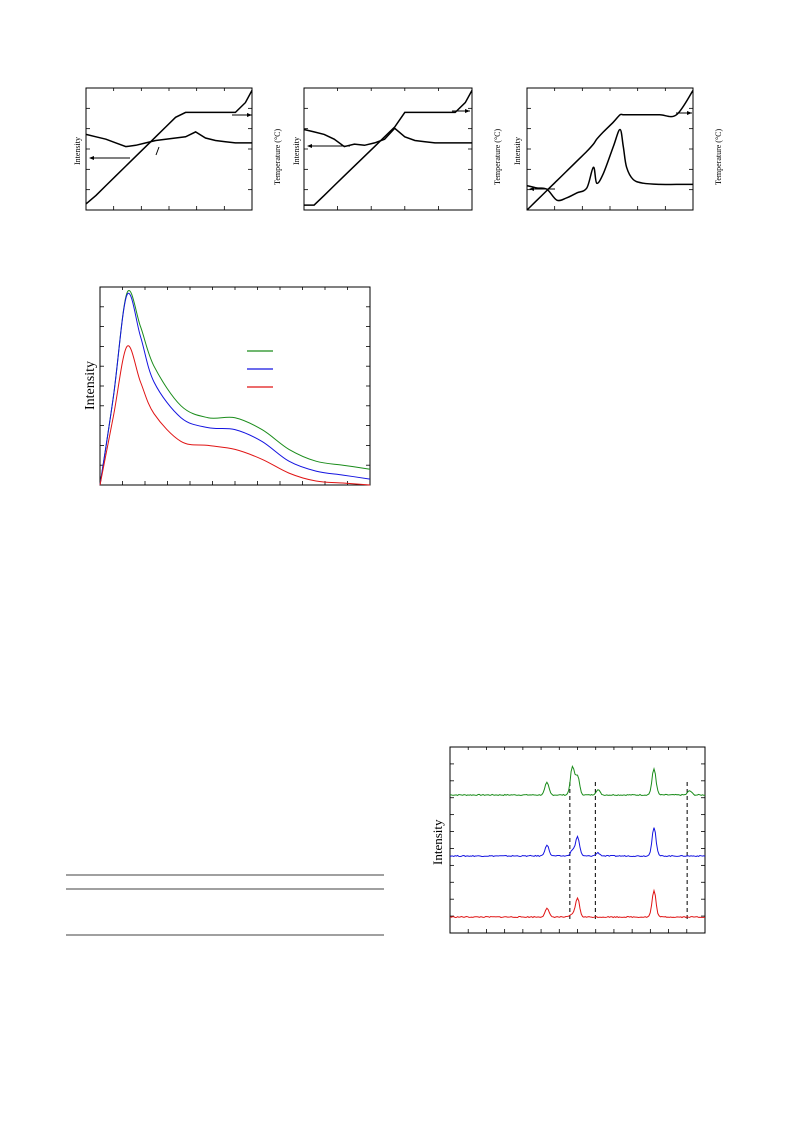 The height and width of the screenshot is (1123, 793). Describe the element at coordinates (91, 158) in the screenshot. I see `fig-a-arrowhead-left` at that location.